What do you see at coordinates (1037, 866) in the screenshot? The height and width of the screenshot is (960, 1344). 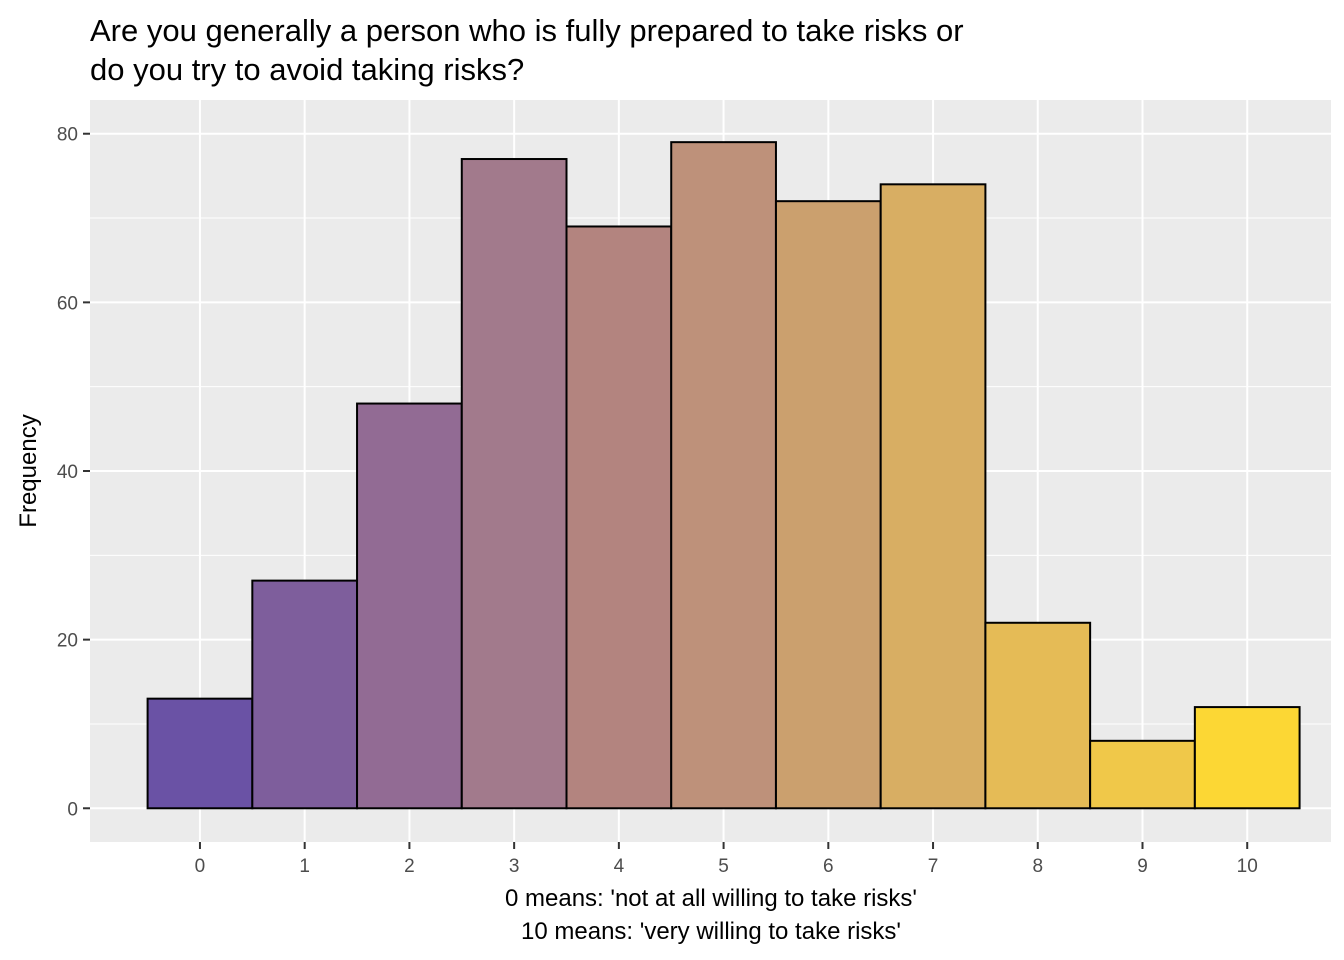 I see `x-tick-label: 8` at bounding box center [1037, 866].